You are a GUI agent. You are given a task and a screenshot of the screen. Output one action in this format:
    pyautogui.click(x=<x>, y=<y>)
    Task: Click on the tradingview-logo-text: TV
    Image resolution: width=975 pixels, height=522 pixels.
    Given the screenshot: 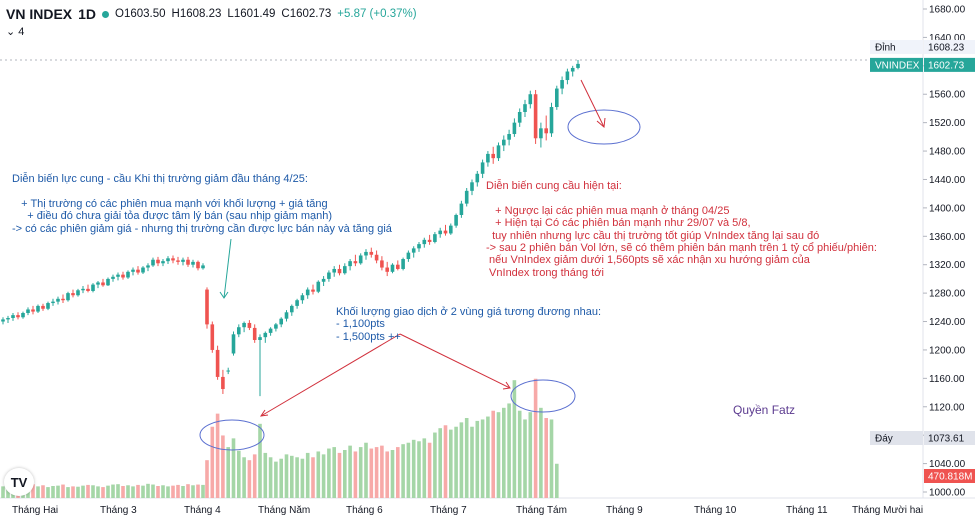 What is the action you would take?
    pyautogui.click(x=19, y=482)
    